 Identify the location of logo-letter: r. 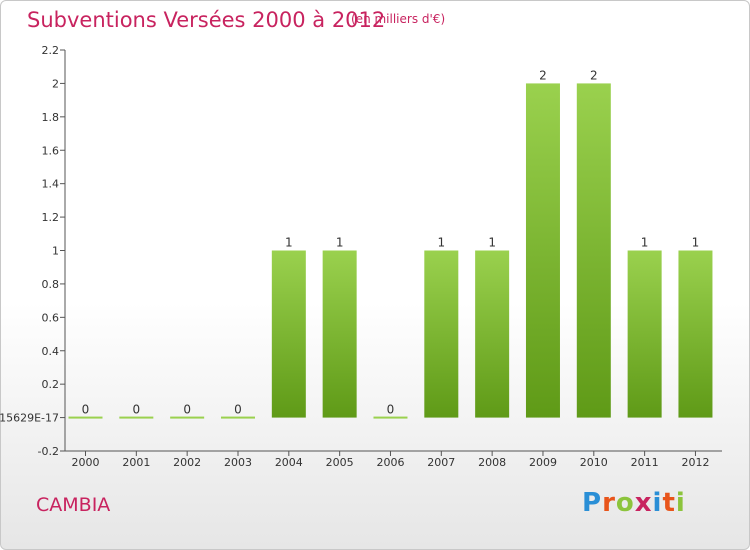
(609, 503).